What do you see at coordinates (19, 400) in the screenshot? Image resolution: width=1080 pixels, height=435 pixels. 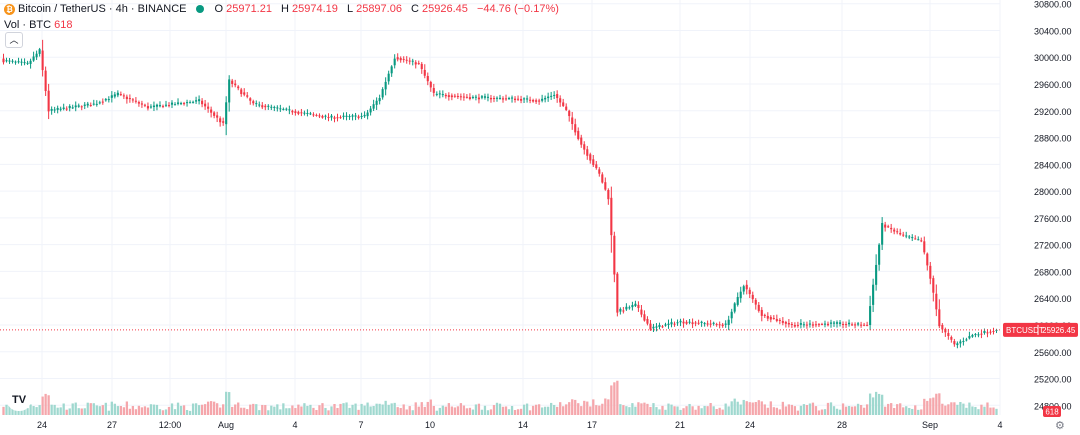 I see `tradingview-logo: TV` at bounding box center [19, 400].